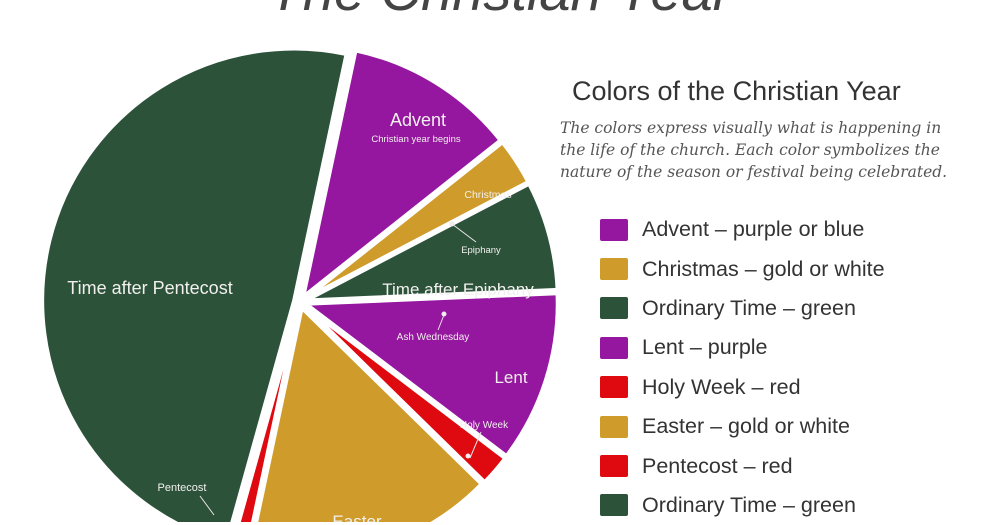 The width and height of the screenshot is (1000, 525). I want to click on holy-week-marker, so click(468, 456).